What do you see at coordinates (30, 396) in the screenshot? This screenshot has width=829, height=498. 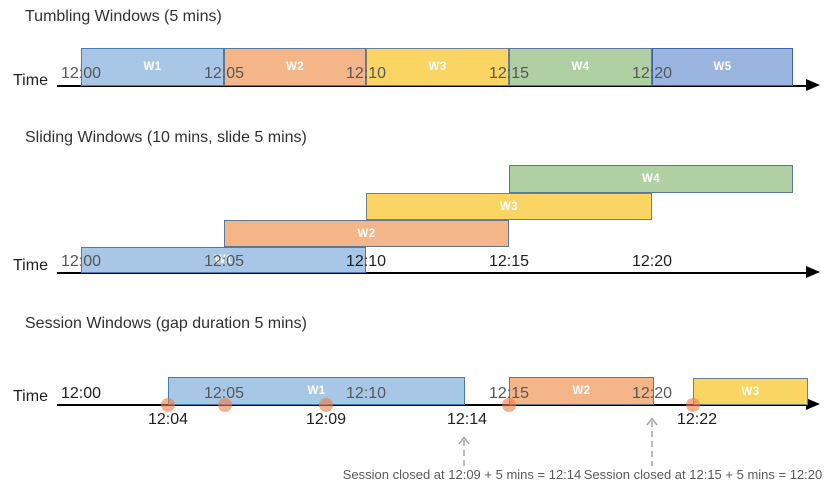 I see `session-time-axis-label: Time` at bounding box center [30, 396].